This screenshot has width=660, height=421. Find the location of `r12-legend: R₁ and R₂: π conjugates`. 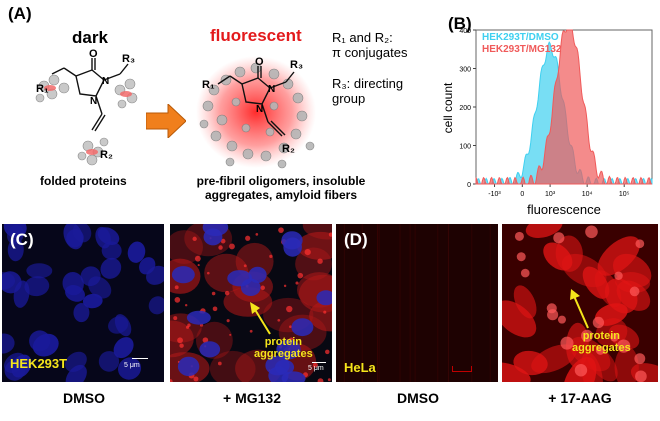

r12-legend: R₁ and R₂: π conjugates is located at coordinates (369, 45).